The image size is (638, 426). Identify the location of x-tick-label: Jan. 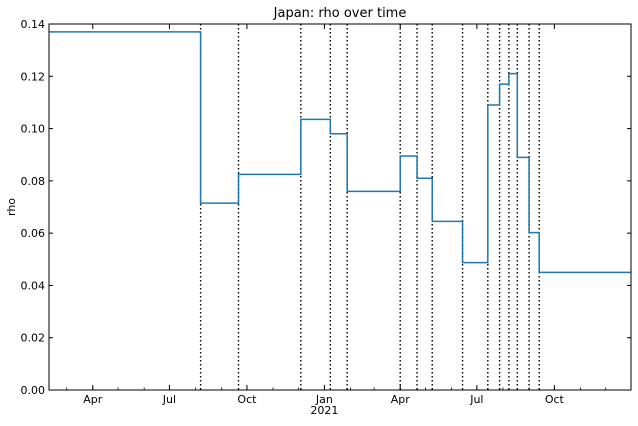
(324, 399).